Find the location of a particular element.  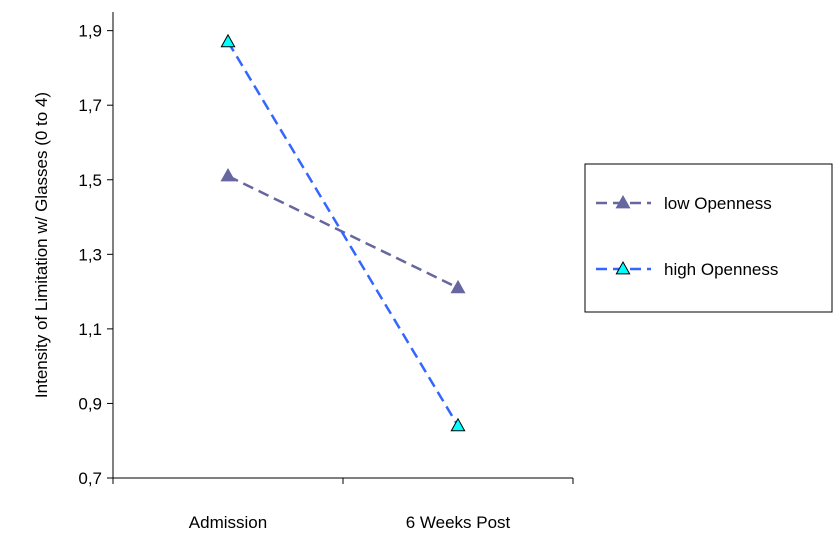

legend: low Openness high Openness is located at coordinates (708, 238).